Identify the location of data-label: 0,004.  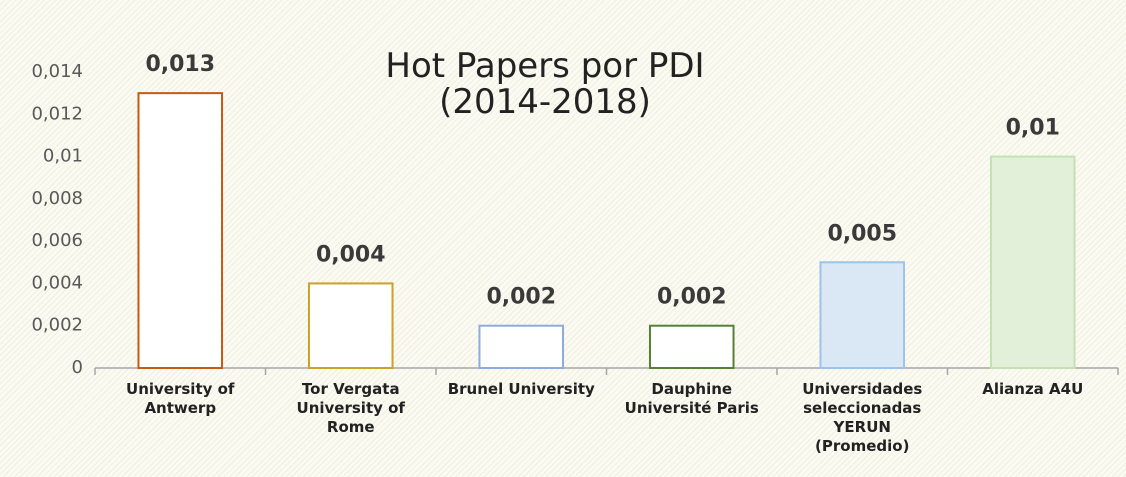
(351, 254).